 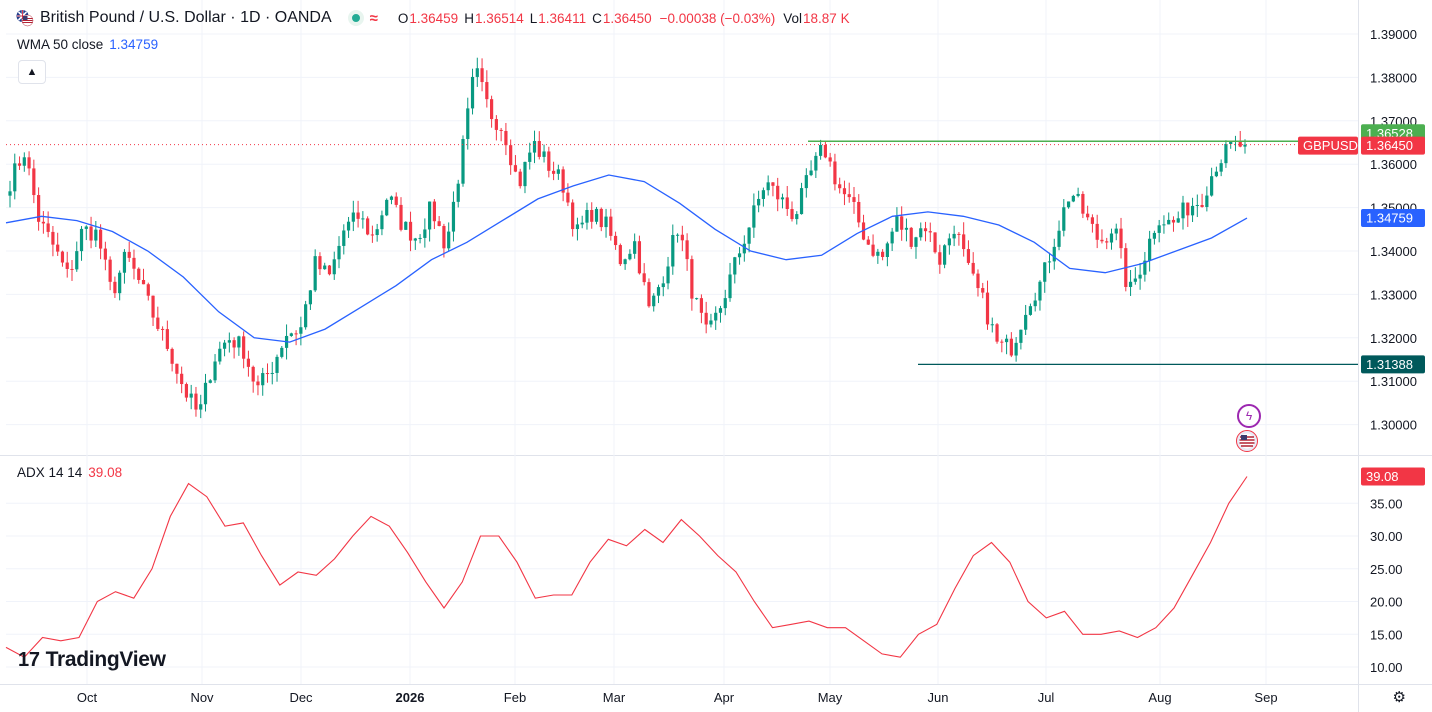 I want to click on symbol-title: British Pound / U.S. Dollar · 1D · OANDA, so click(x=186, y=17).